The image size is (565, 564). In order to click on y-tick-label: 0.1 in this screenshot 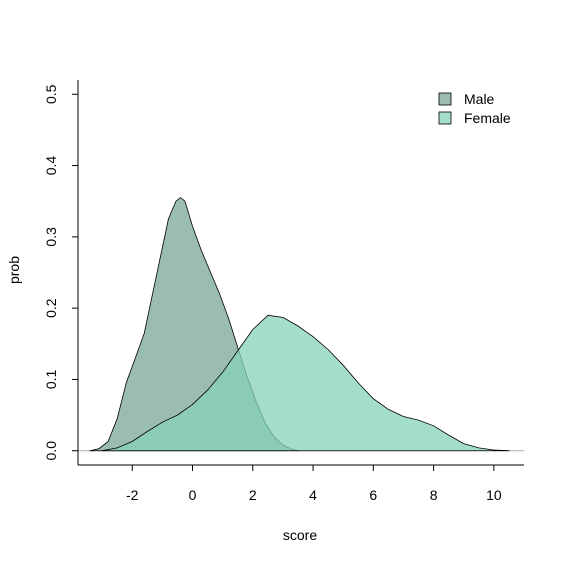, I will do `click(51, 380)`.